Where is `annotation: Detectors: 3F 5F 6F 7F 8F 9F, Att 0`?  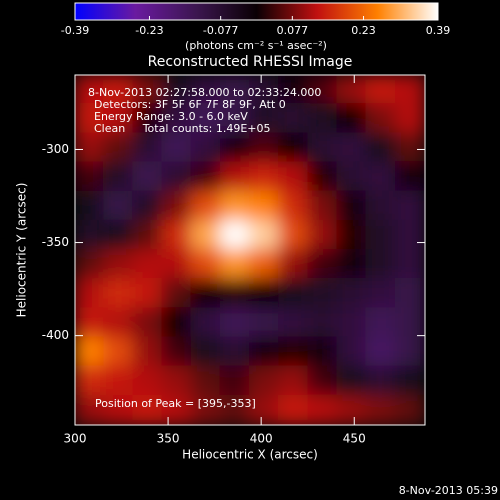 annotation: Detectors: 3F 5F 6F 7F 8F 9F, Att 0 is located at coordinates (190, 104).